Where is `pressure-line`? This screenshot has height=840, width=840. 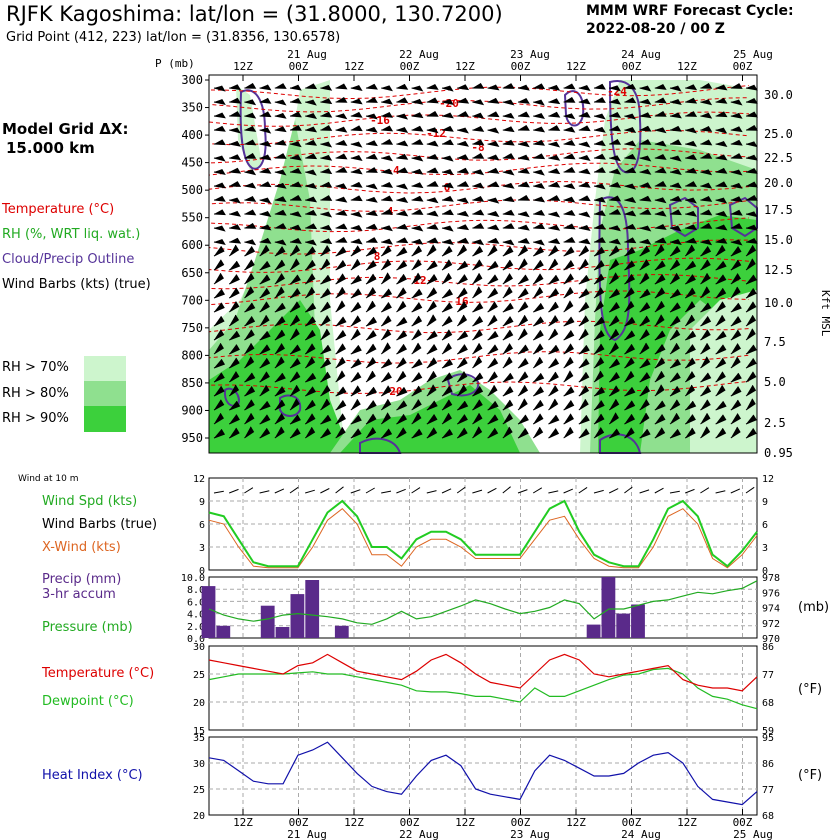
pressure-line is located at coordinates (483, 602).